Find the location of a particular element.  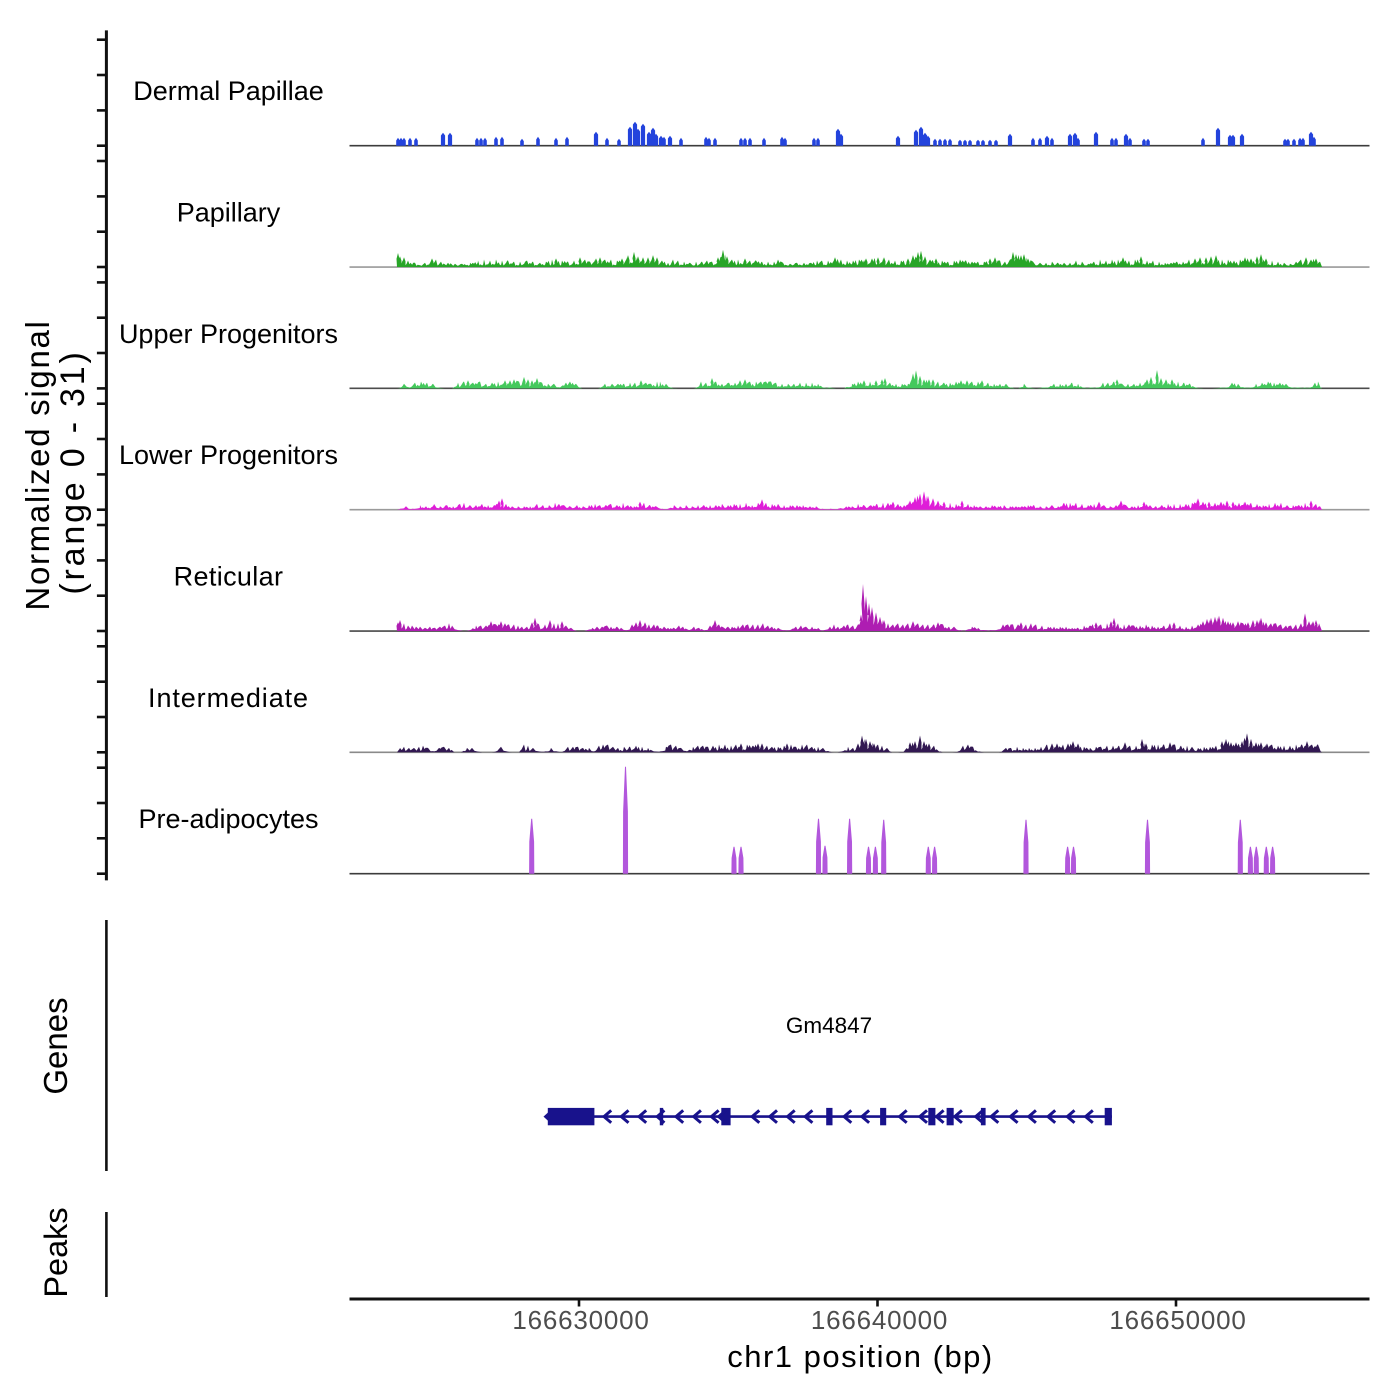

svg-text: Genes is located at coordinates (55, 1045).